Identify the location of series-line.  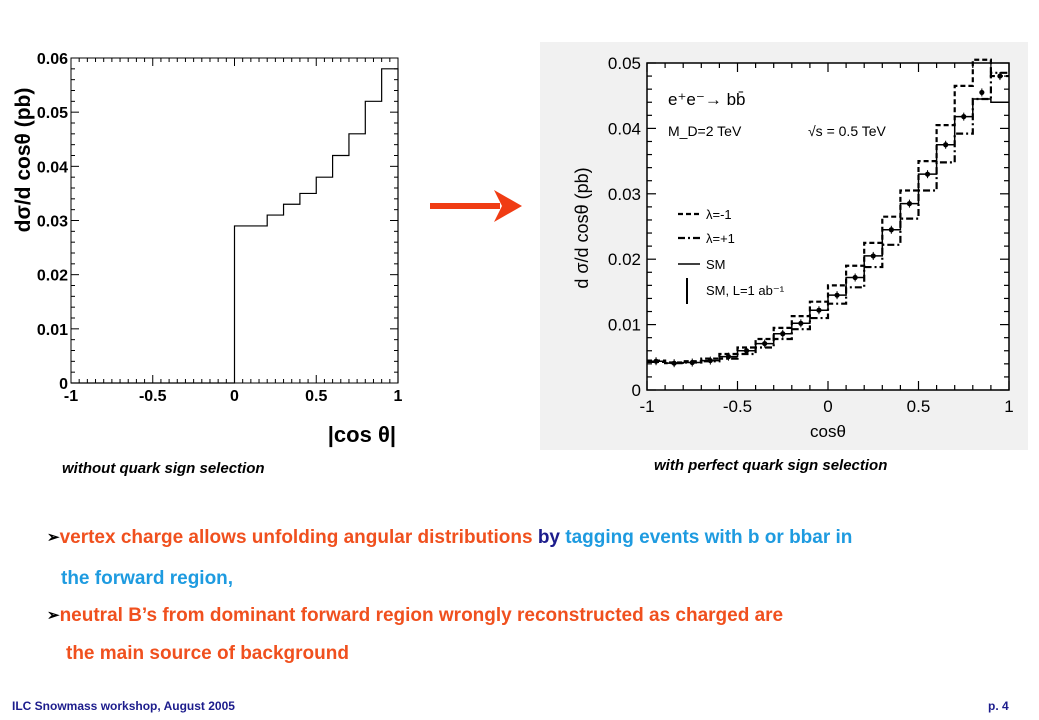
(828, 211).